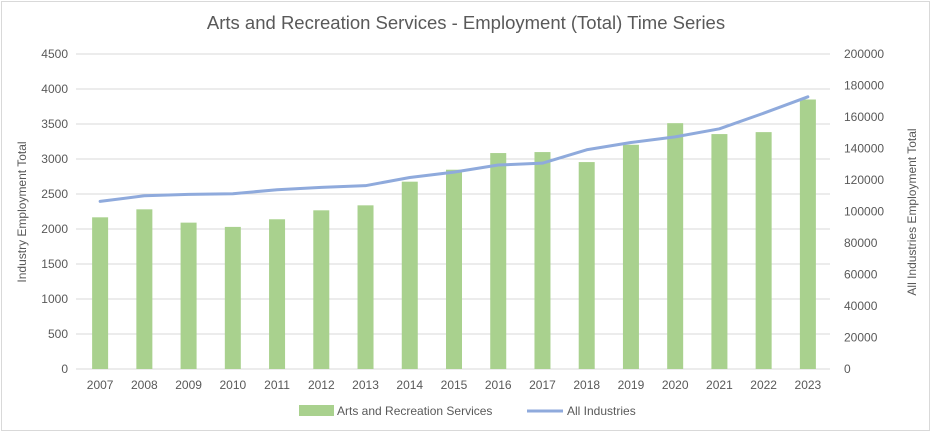 Image resolution: width=933 pixels, height=434 pixels. Describe the element at coordinates (864, 149) in the screenshot. I see `y2-tick-label: 140000` at that location.